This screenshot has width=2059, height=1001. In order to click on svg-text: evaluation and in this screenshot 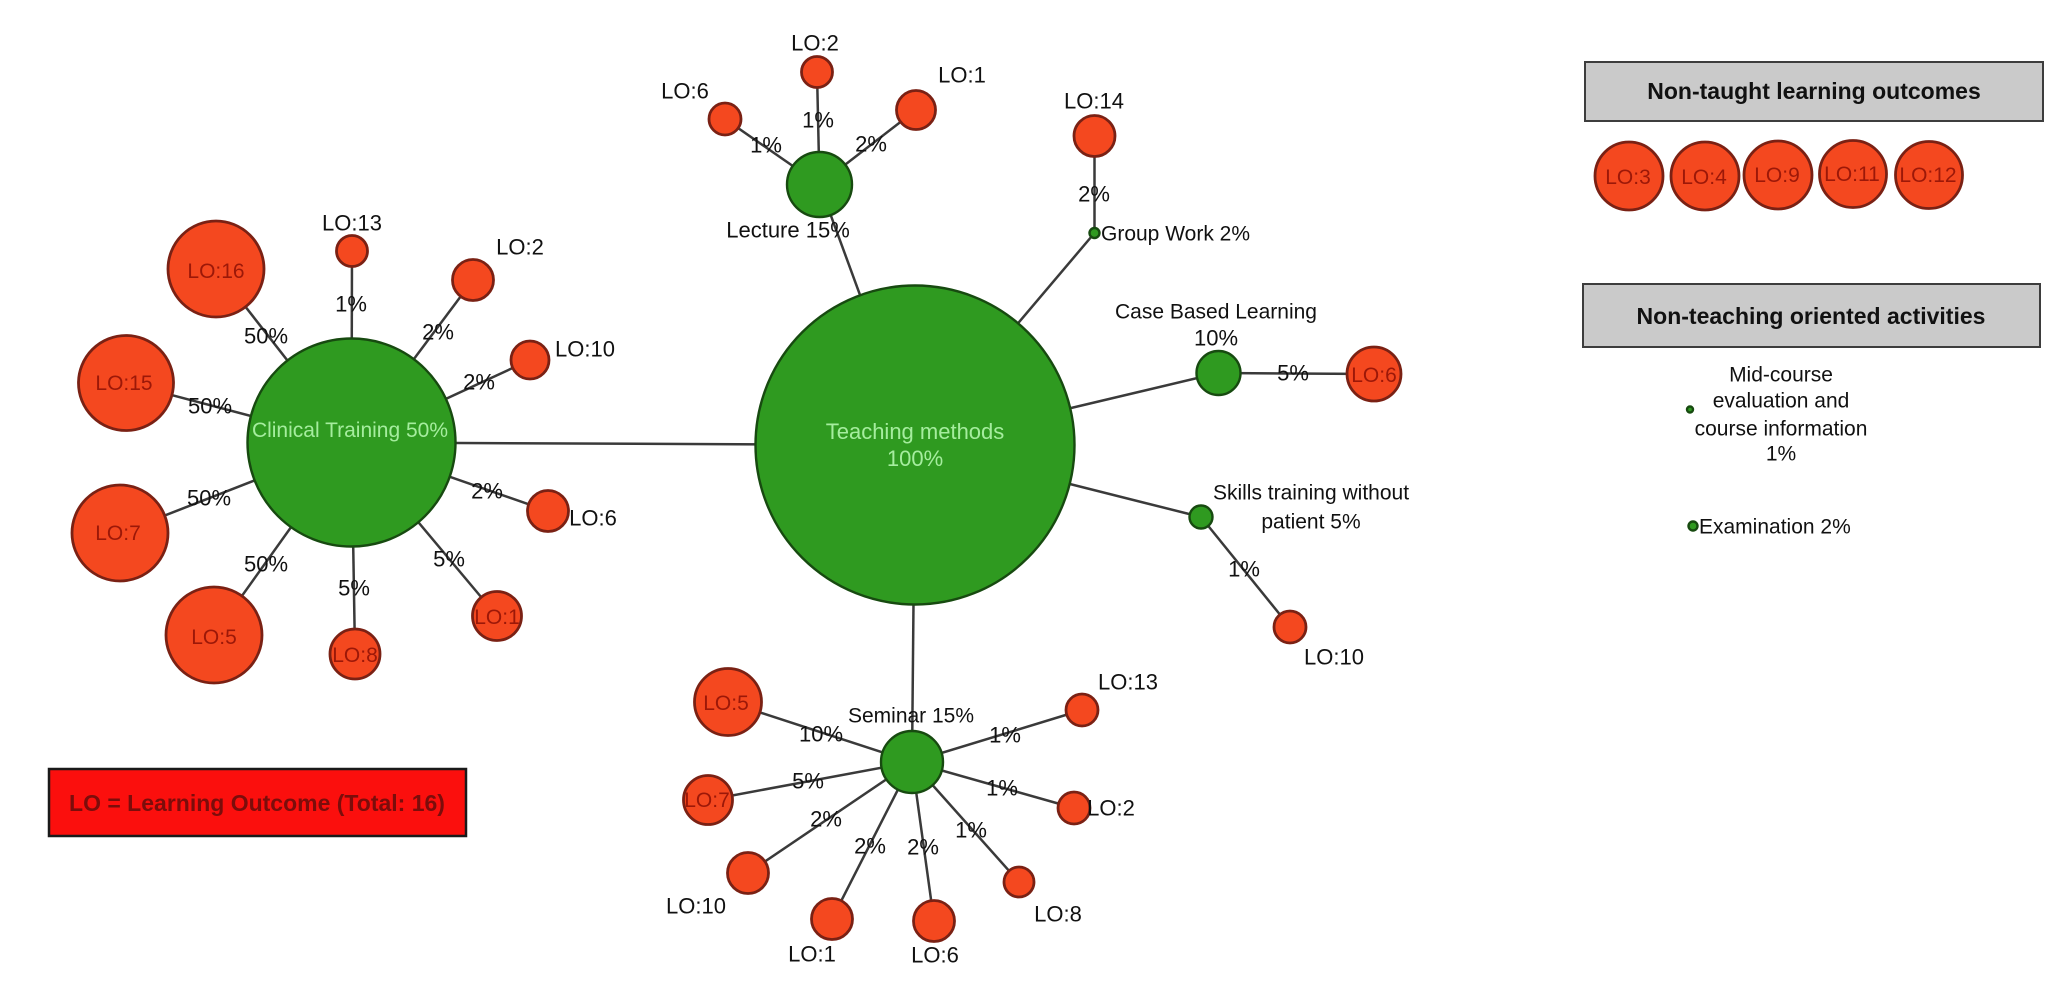, I will do `click(1781, 401)`.